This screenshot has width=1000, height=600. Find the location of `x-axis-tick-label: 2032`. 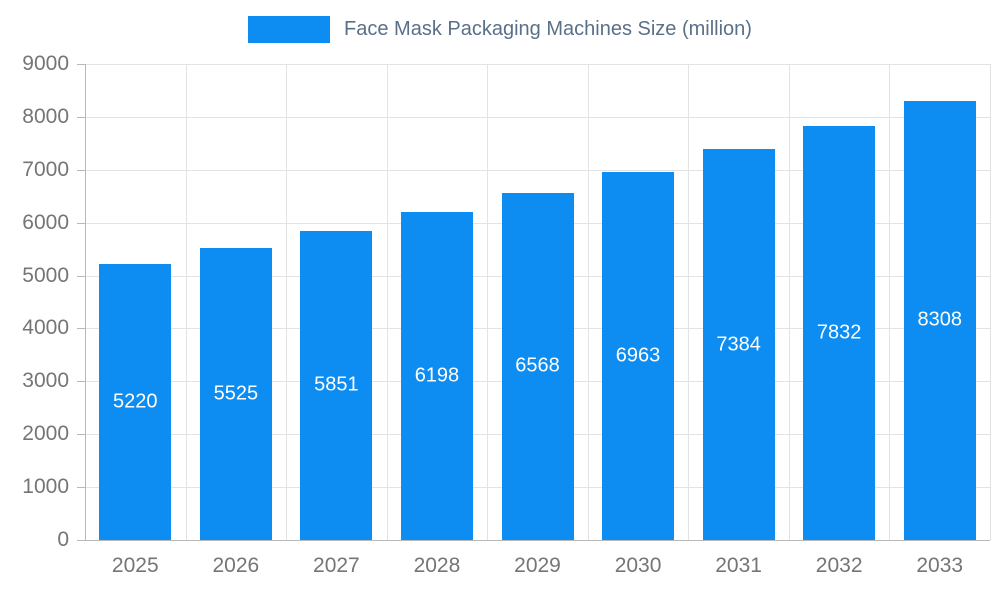

x-axis-tick-label: 2032 is located at coordinates (839, 565).